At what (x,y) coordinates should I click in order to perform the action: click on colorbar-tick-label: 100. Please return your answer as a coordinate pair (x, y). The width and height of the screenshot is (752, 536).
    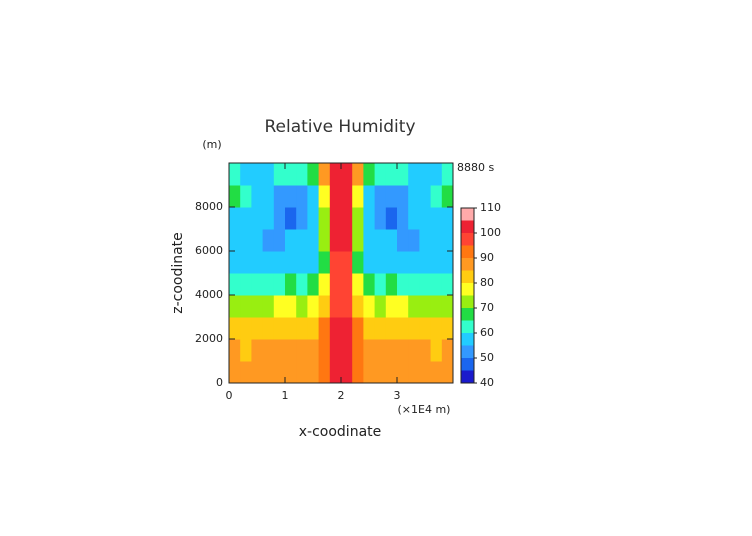
    Looking at the image, I should click on (490, 232).